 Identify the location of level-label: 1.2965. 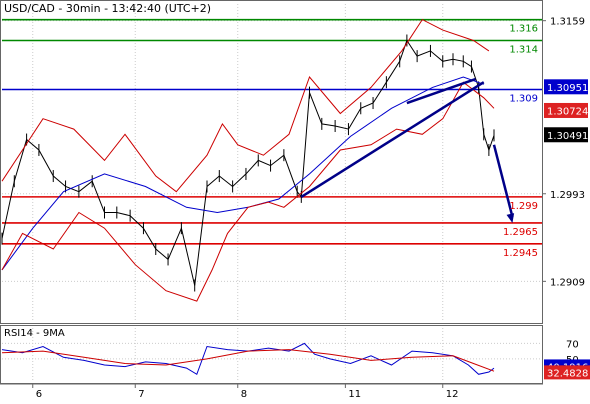
(520, 232).